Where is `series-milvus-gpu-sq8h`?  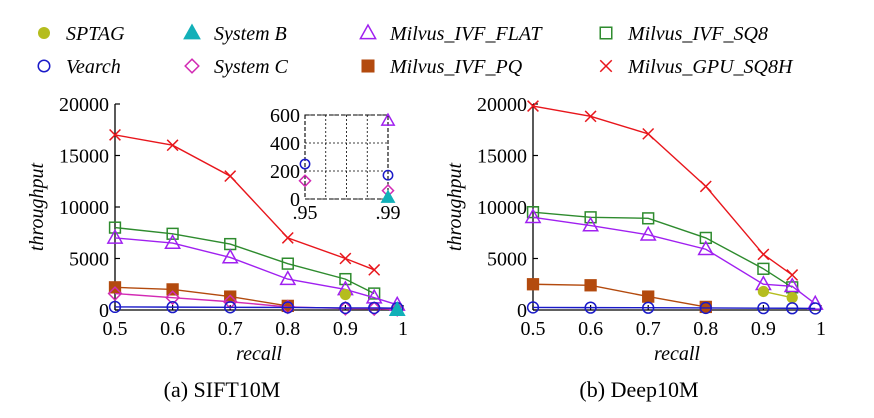 series-milvus-gpu-sq8h is located at coordinates (245, 202).